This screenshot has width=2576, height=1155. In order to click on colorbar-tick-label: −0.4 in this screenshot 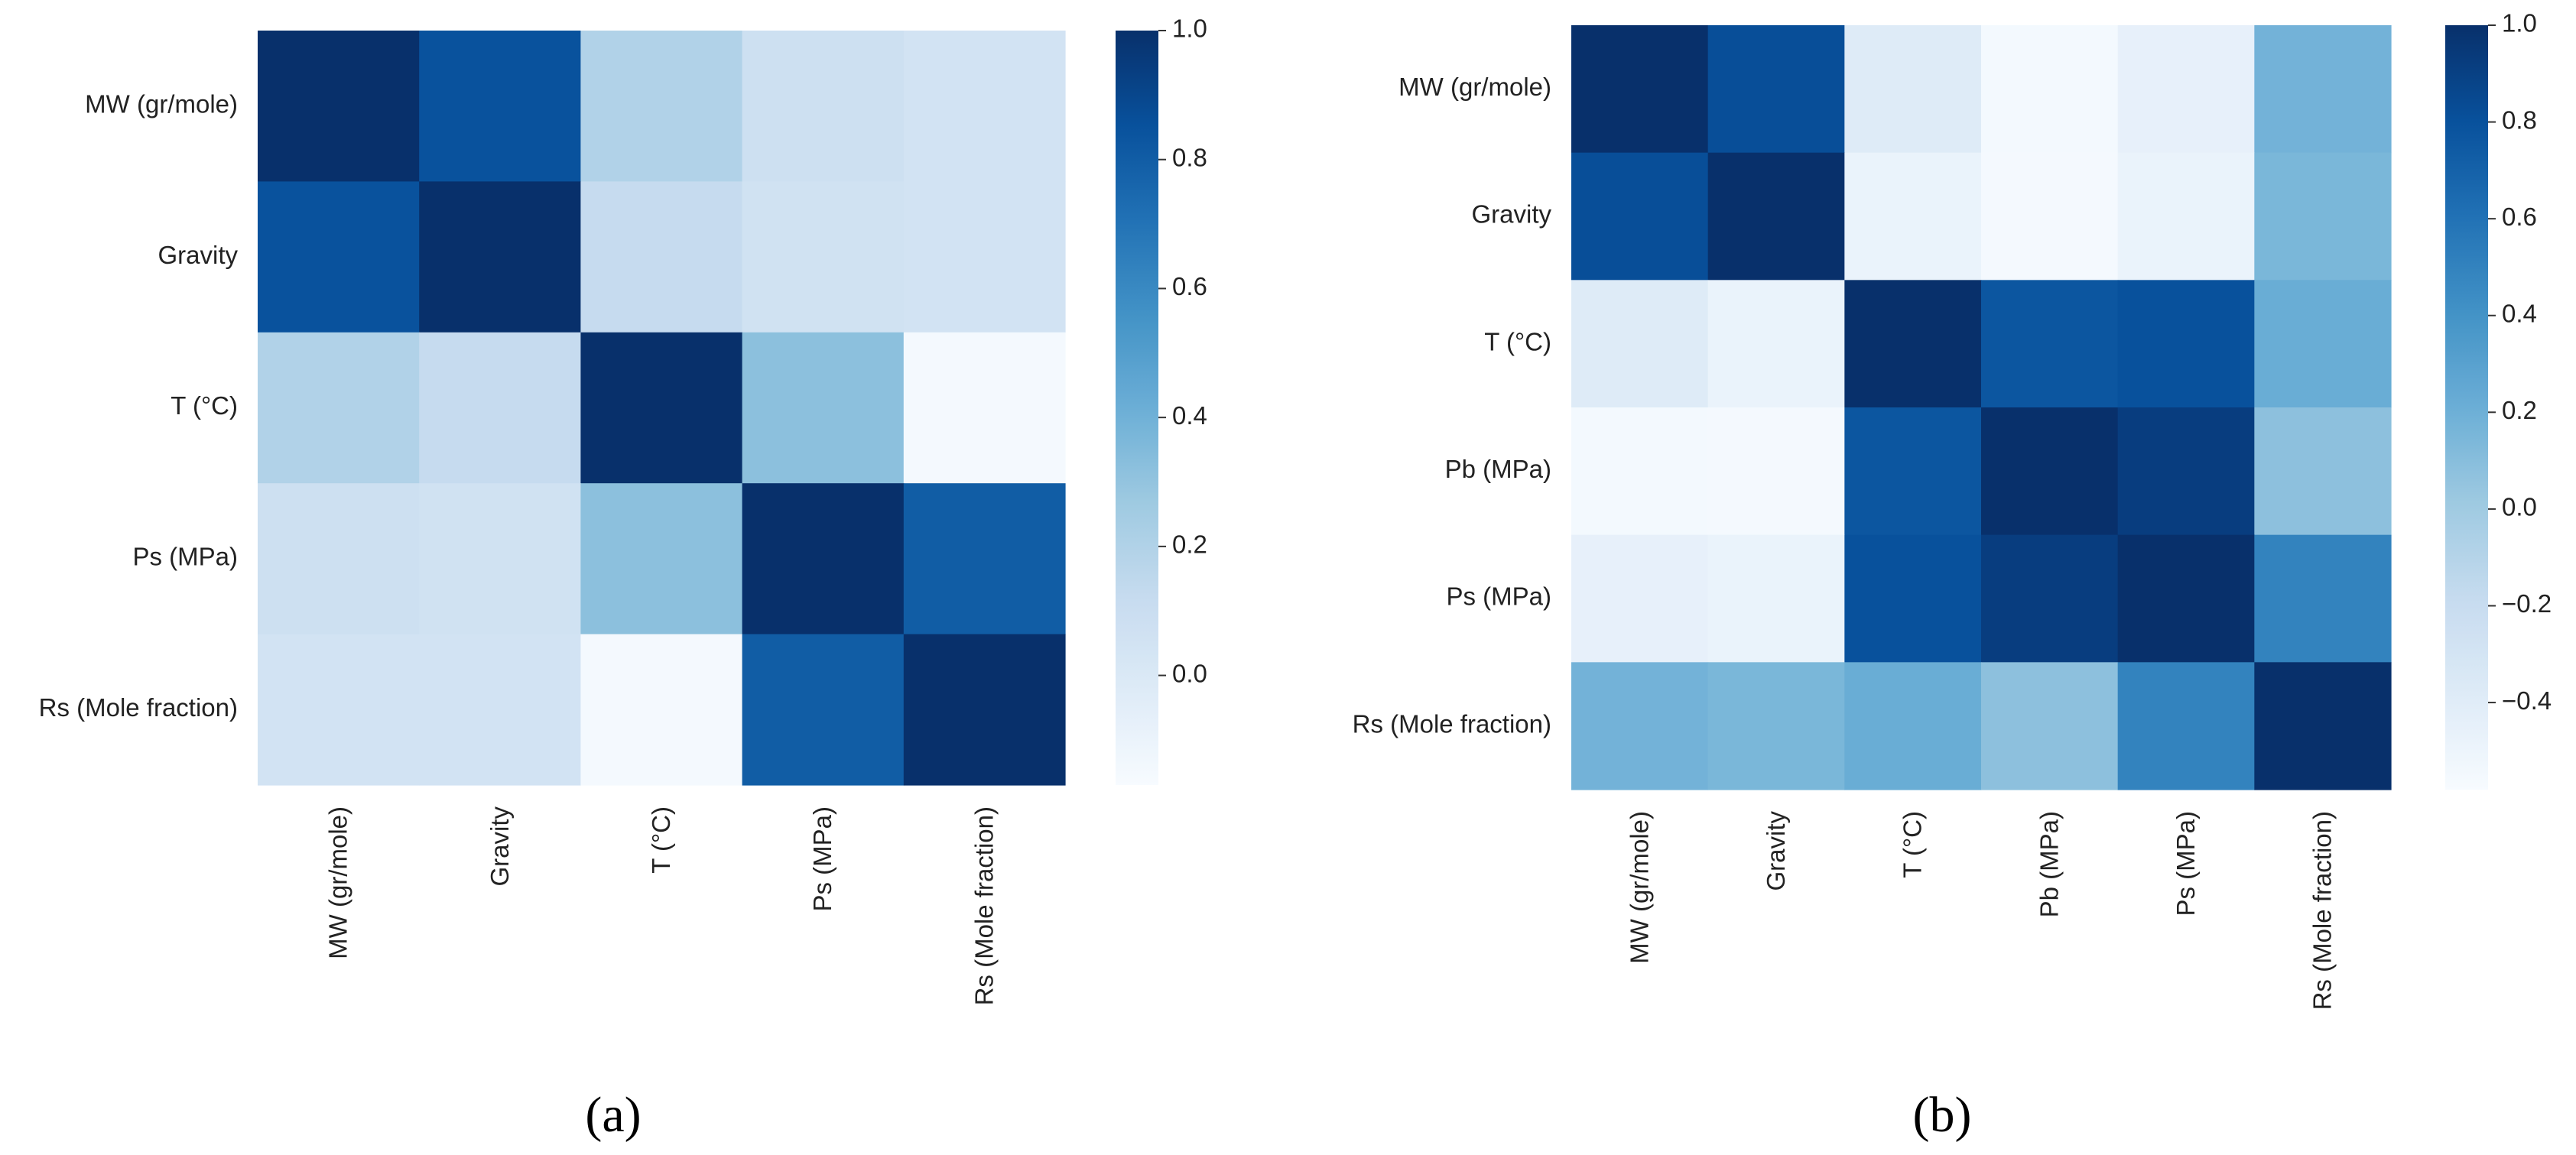, I will do `click(2527, 700)`.